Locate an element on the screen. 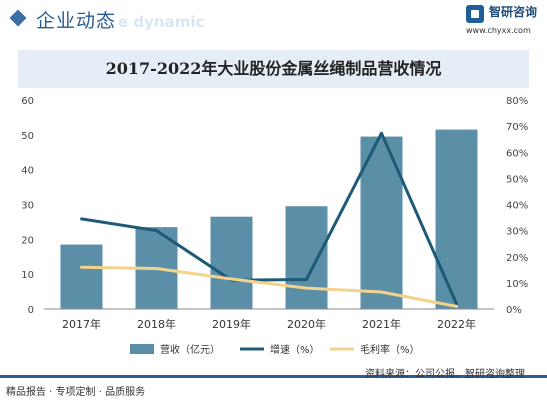 Image resolution: width=547 pixels, height=410 pixels. data-source: 资料来源：公司公报、智研咨询整理 is located at coordinates (445, 374).